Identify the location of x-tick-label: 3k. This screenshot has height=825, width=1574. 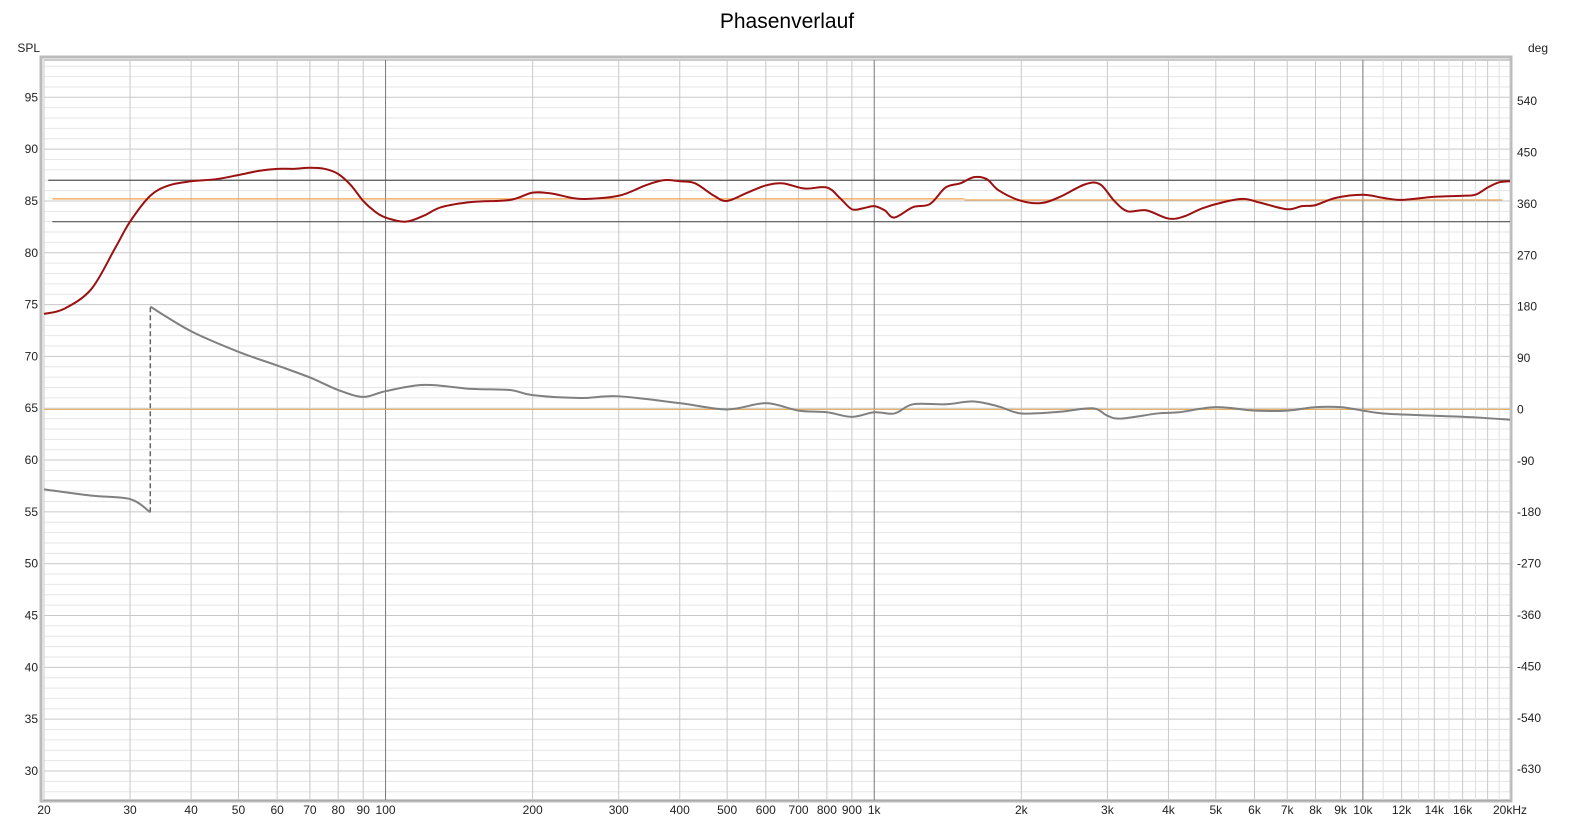
(1108, 810).